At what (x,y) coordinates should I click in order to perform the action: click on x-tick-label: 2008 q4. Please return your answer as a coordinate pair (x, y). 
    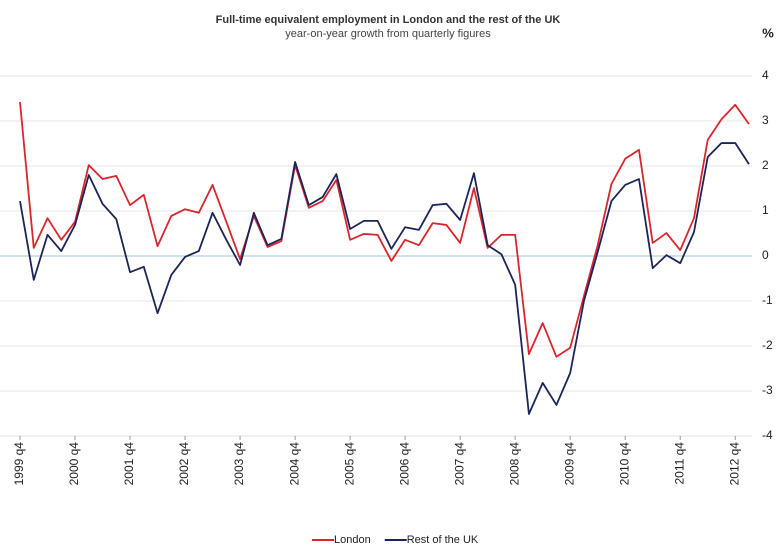
    Looking at the image, I should click on (514, 464).